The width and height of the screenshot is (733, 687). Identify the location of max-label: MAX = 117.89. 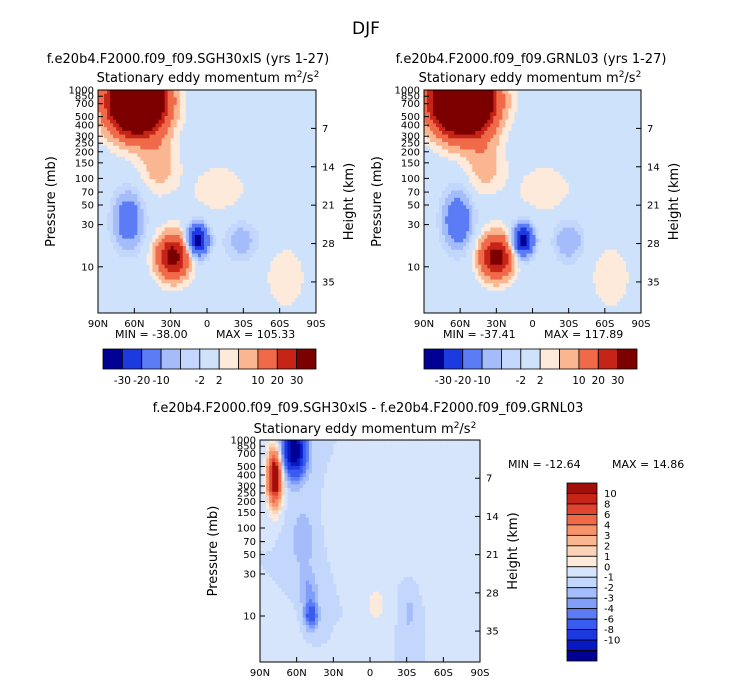
(583, 334).